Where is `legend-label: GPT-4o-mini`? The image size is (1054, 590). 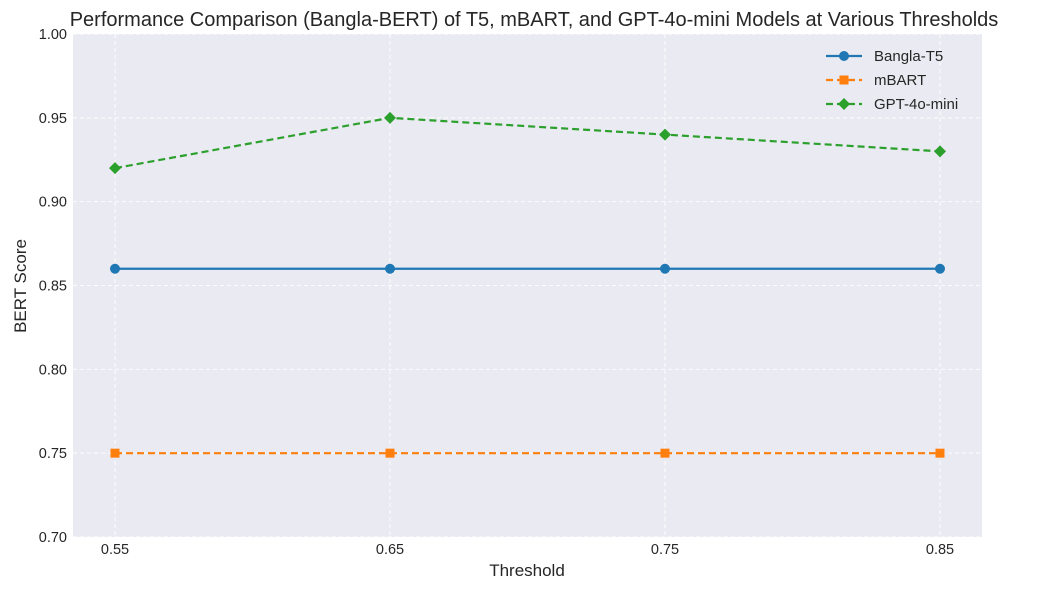 legend-label: GPT-4o-mini is located at coordinates (916, 104).